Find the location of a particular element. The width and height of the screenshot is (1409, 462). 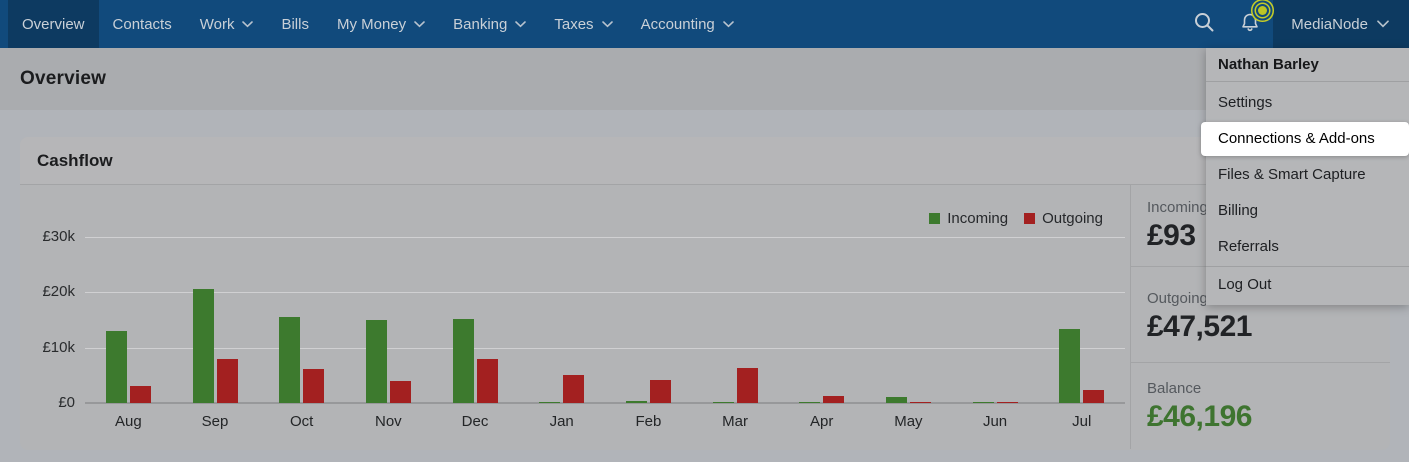

y-axis-tick: £30k is located at coordinates (58, 236).